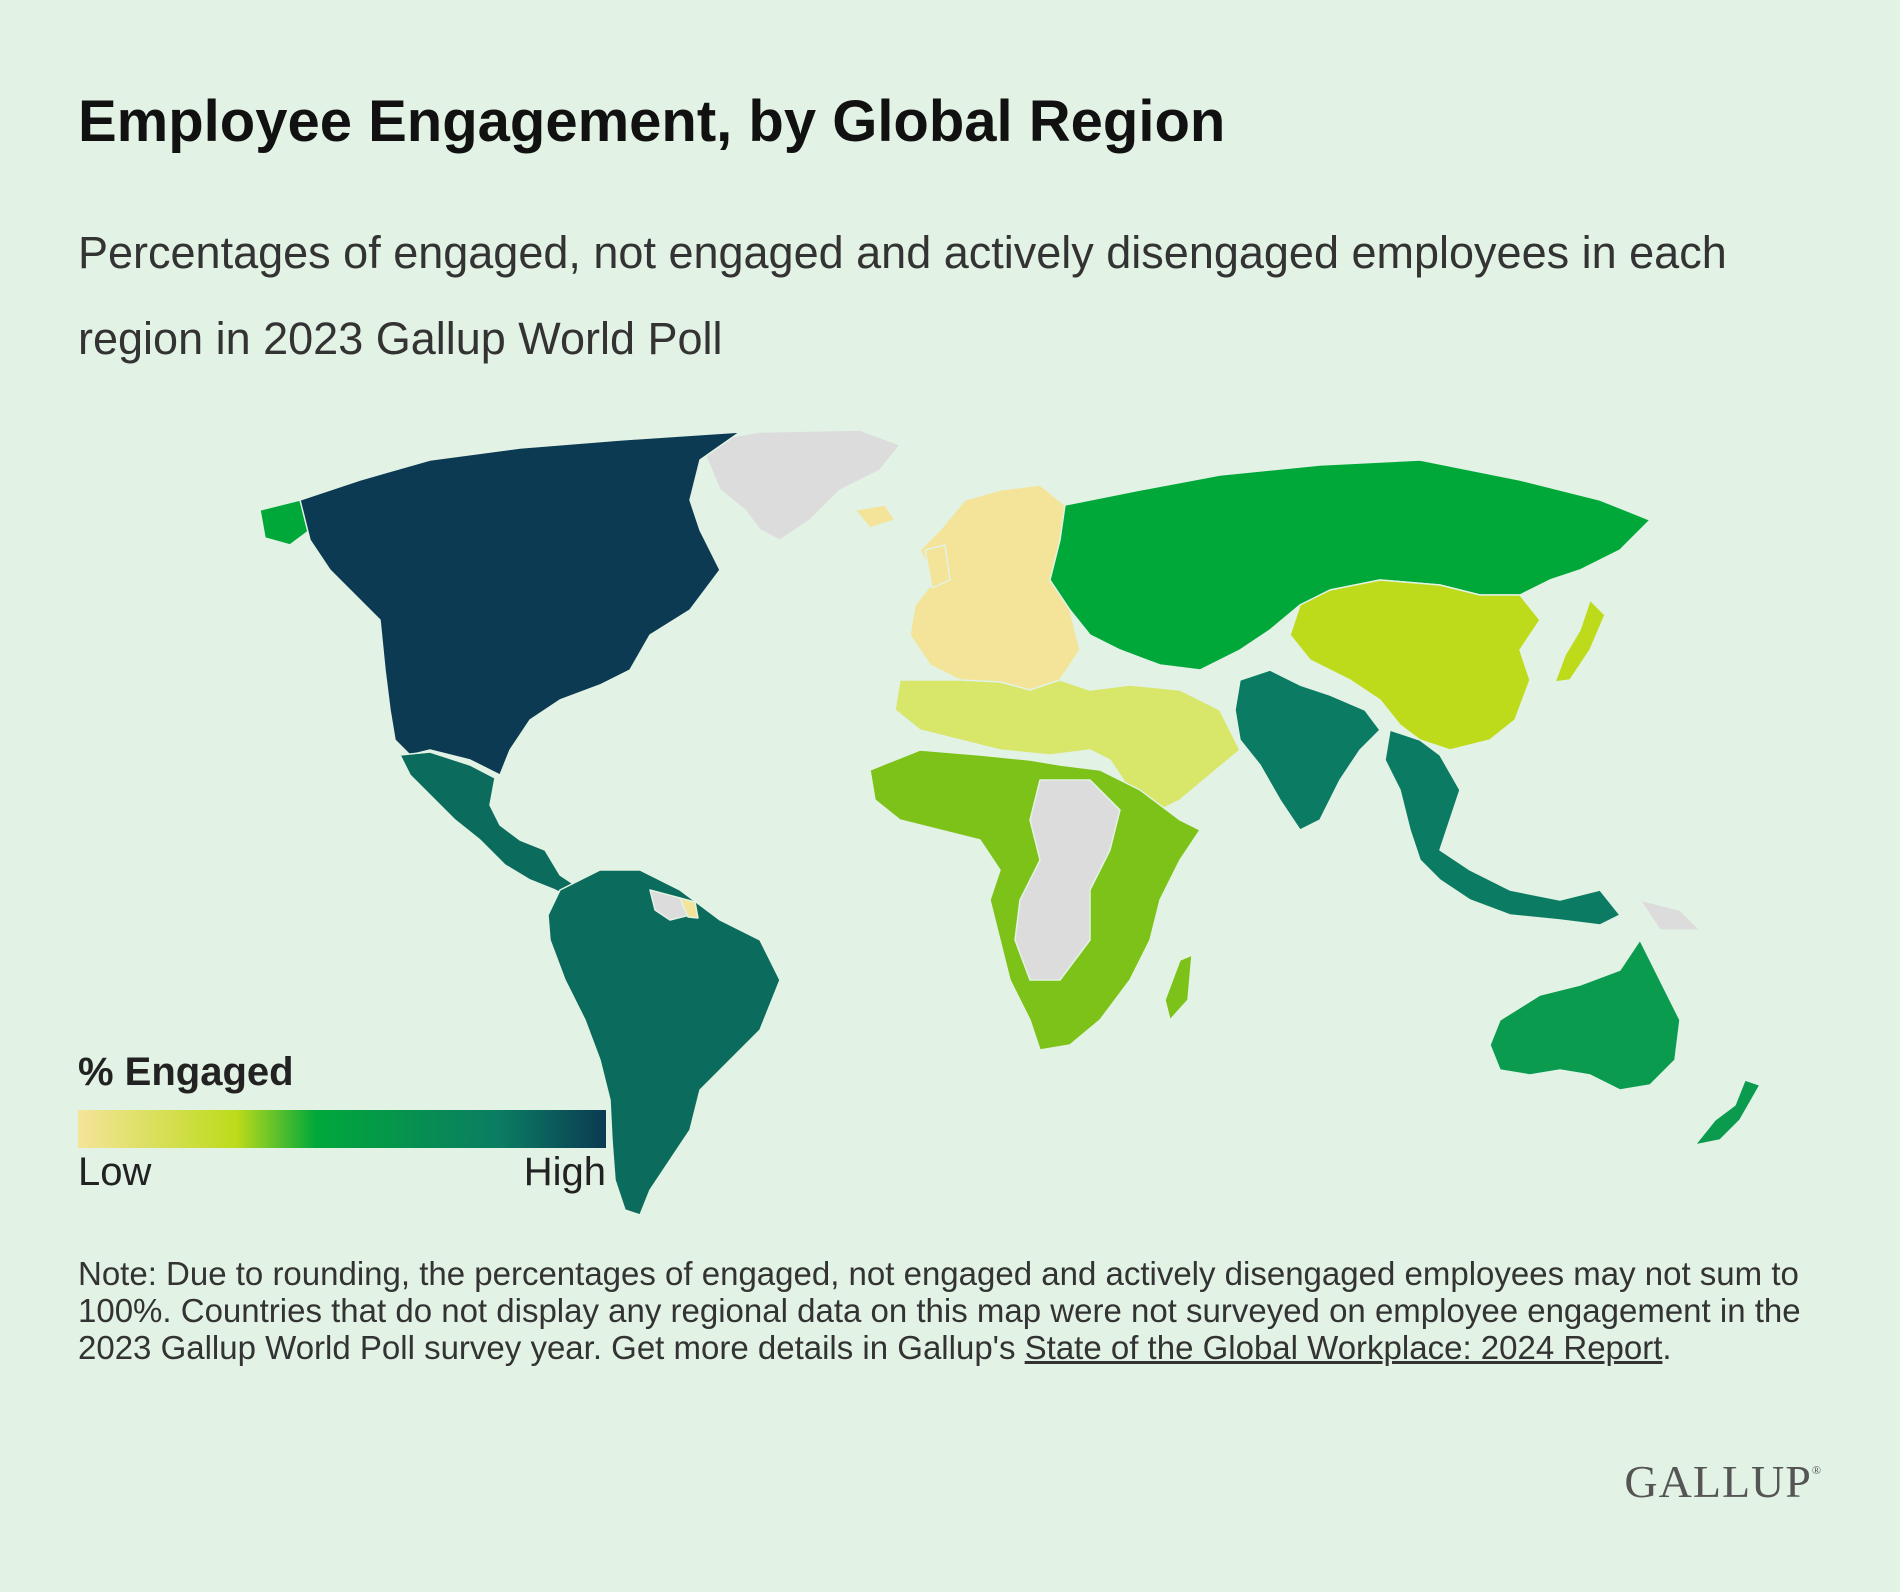 This screenshot has height=1592, width=1900. Describe the element at coordinates (520, 603) in the screenshot. I see `map-region-us-canada` at that location.